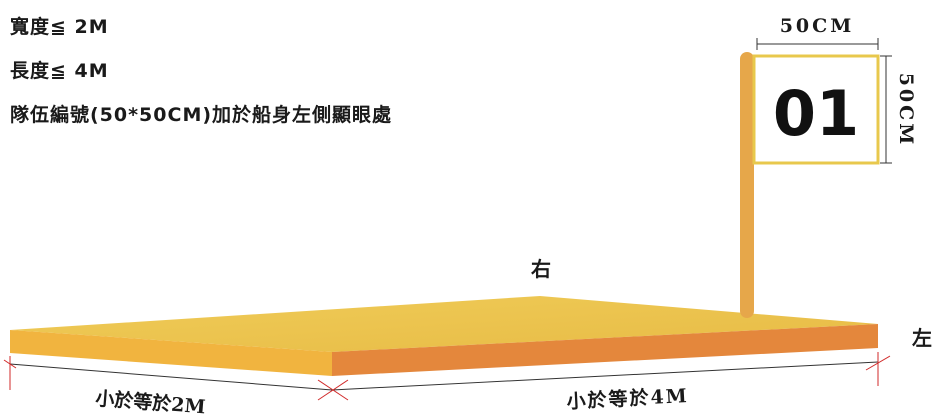 The height and width of the screenshot is (419, 934). I want to click on flag-height-dimension, so click(886, 109).